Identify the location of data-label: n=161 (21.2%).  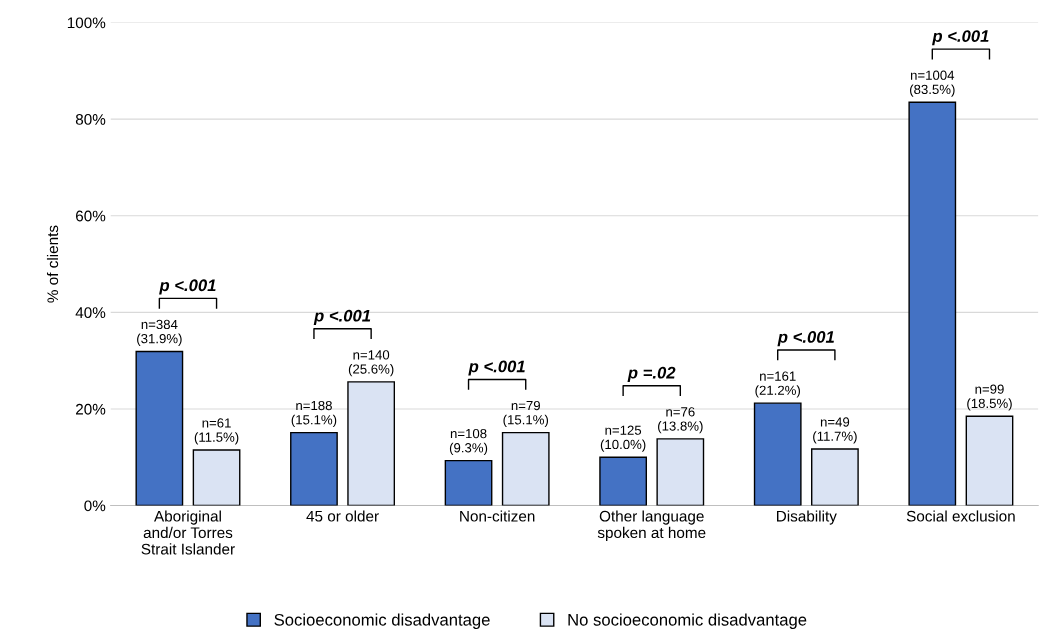
(777, 384).